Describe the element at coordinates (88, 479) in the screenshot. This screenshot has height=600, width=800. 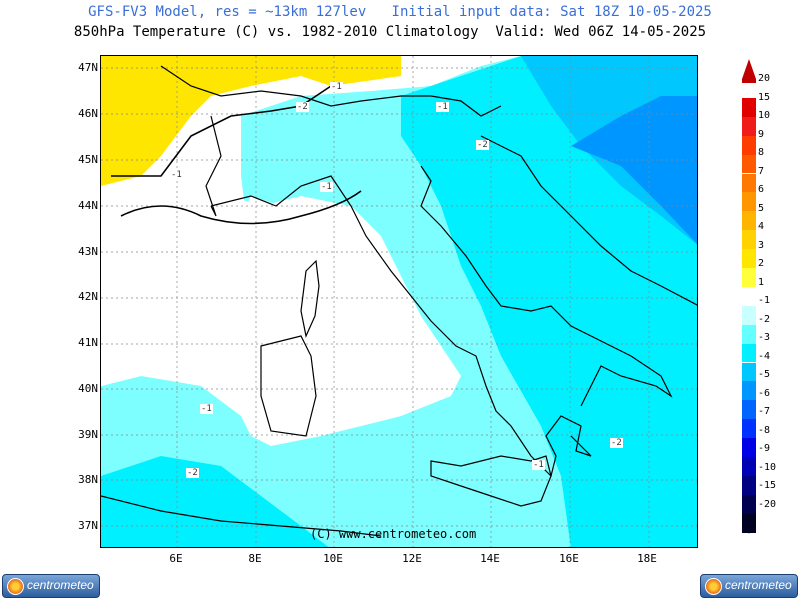
I see `lat-label: 38N` at that location.